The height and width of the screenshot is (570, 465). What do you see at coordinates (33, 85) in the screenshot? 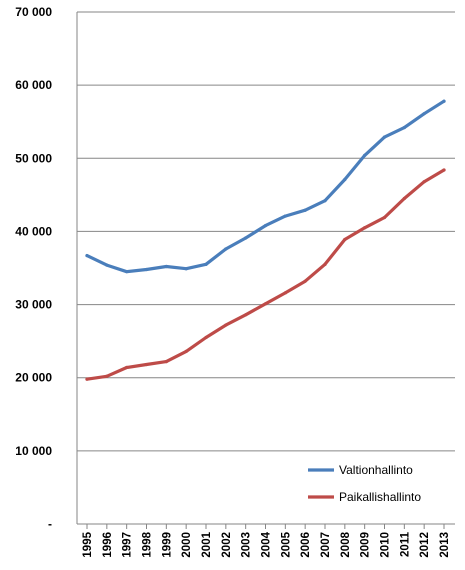
I see `y-tick-label-60000: 60 000` at bounding box center [33, 85].